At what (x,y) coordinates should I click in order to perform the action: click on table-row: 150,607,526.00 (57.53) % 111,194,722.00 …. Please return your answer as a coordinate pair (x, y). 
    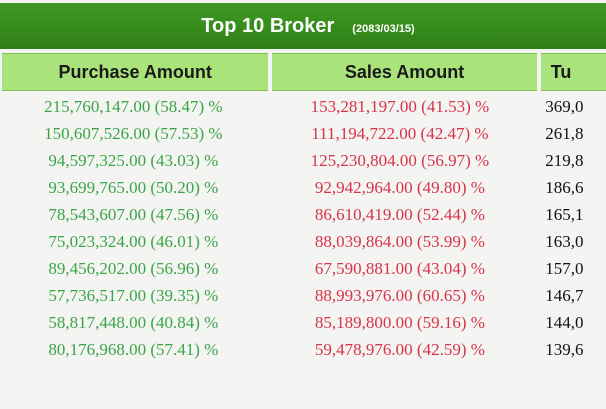
    Looking at the image, I should click on (303, 133).